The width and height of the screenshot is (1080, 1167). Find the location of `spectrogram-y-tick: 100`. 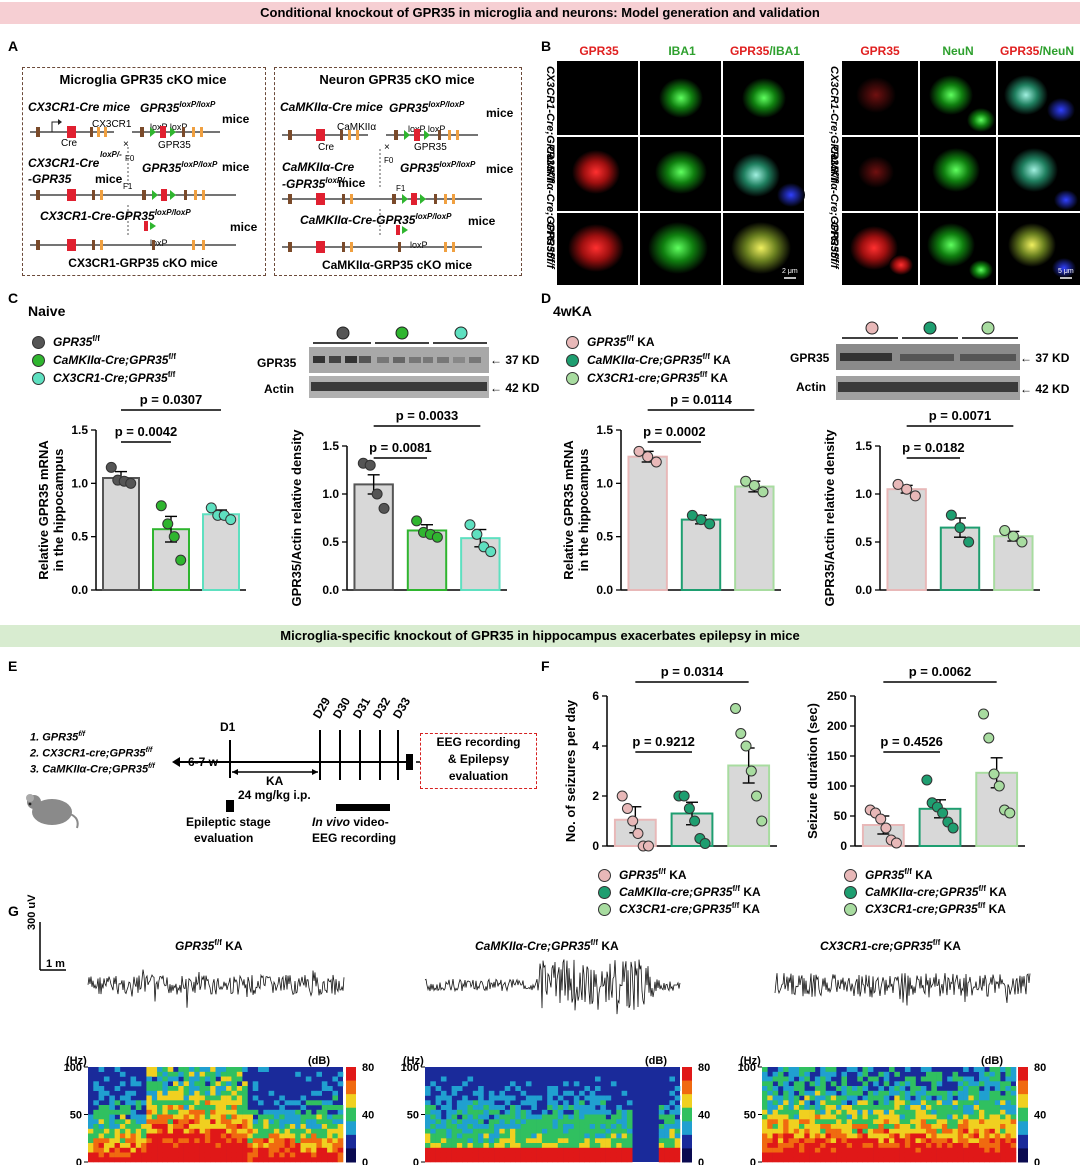

spectrogram-y-tick: 100 is located at coordinates (747, 1068).